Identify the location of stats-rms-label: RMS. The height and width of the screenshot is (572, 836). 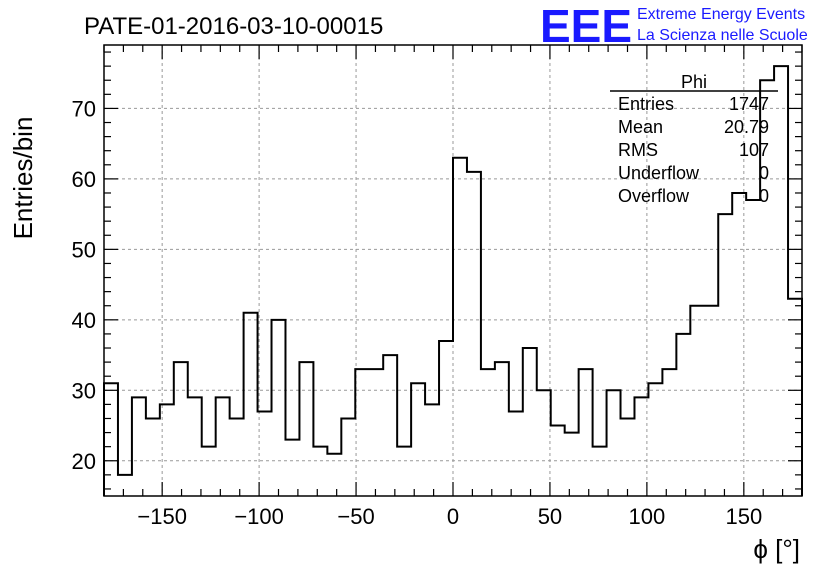
(638, 150).